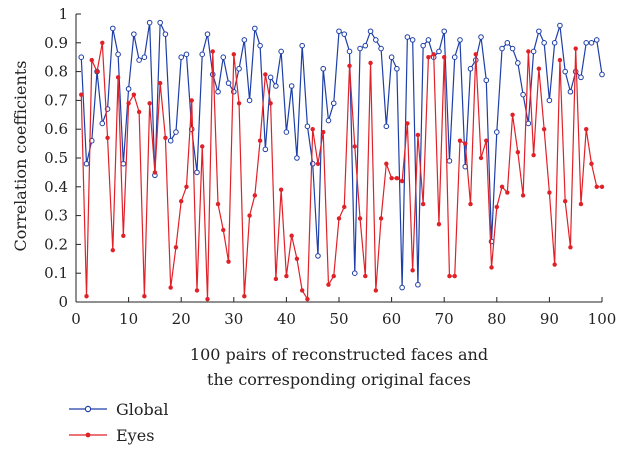  Describe the element at coordinates (142, 409) in the screenshot. I see `legend-label-global: Global` at that location.